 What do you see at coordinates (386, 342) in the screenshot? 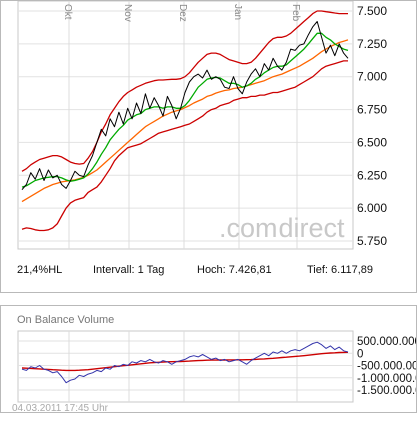
I see `obv-y-tick-label: 500.000.000` at bounding box center [386, 342].